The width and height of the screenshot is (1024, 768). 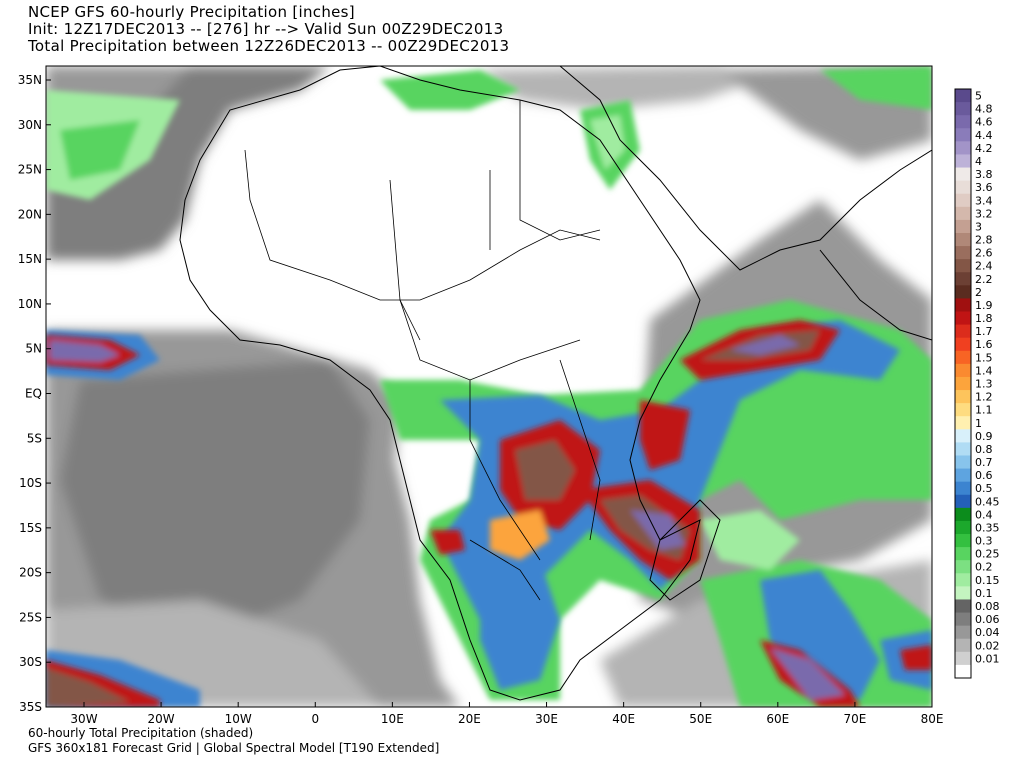 I want to click on colorbar-label: 3.6, so click(x=984, y=187).